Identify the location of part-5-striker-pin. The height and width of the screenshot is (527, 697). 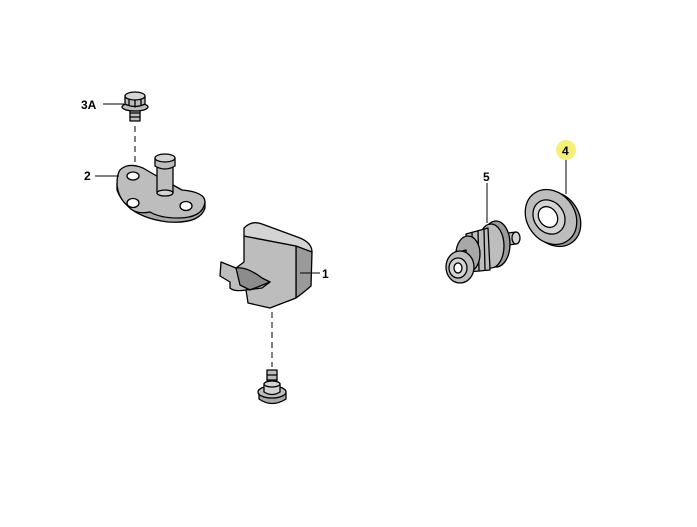
(483, 252).